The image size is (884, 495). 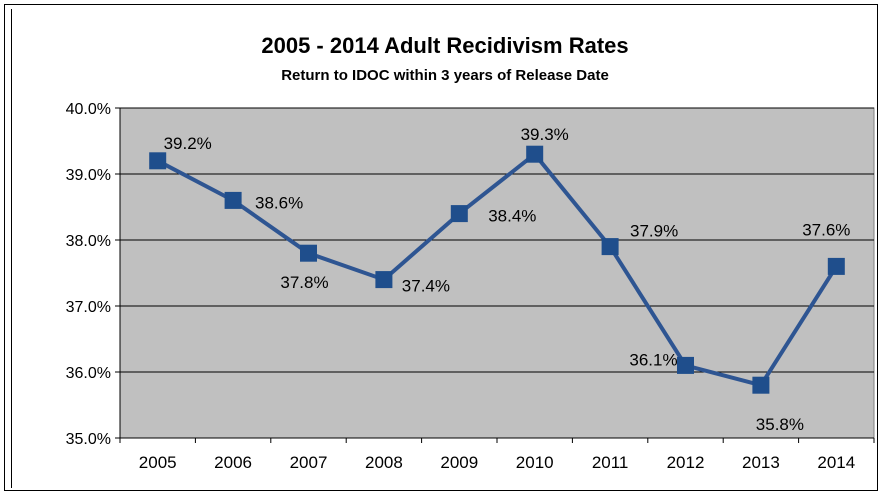 I want to click on y-tick-label: 38.0%, so click(x=88, y=241).